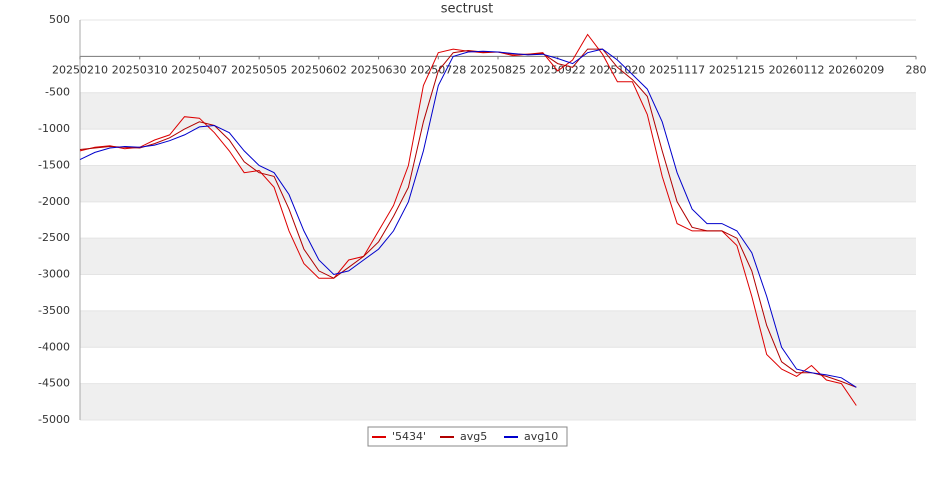 This screenshot has width=935, height=504. Describe the element at coordinates (54, 164) in the screenshot. I see `y-tick-label: -1500` at that location.